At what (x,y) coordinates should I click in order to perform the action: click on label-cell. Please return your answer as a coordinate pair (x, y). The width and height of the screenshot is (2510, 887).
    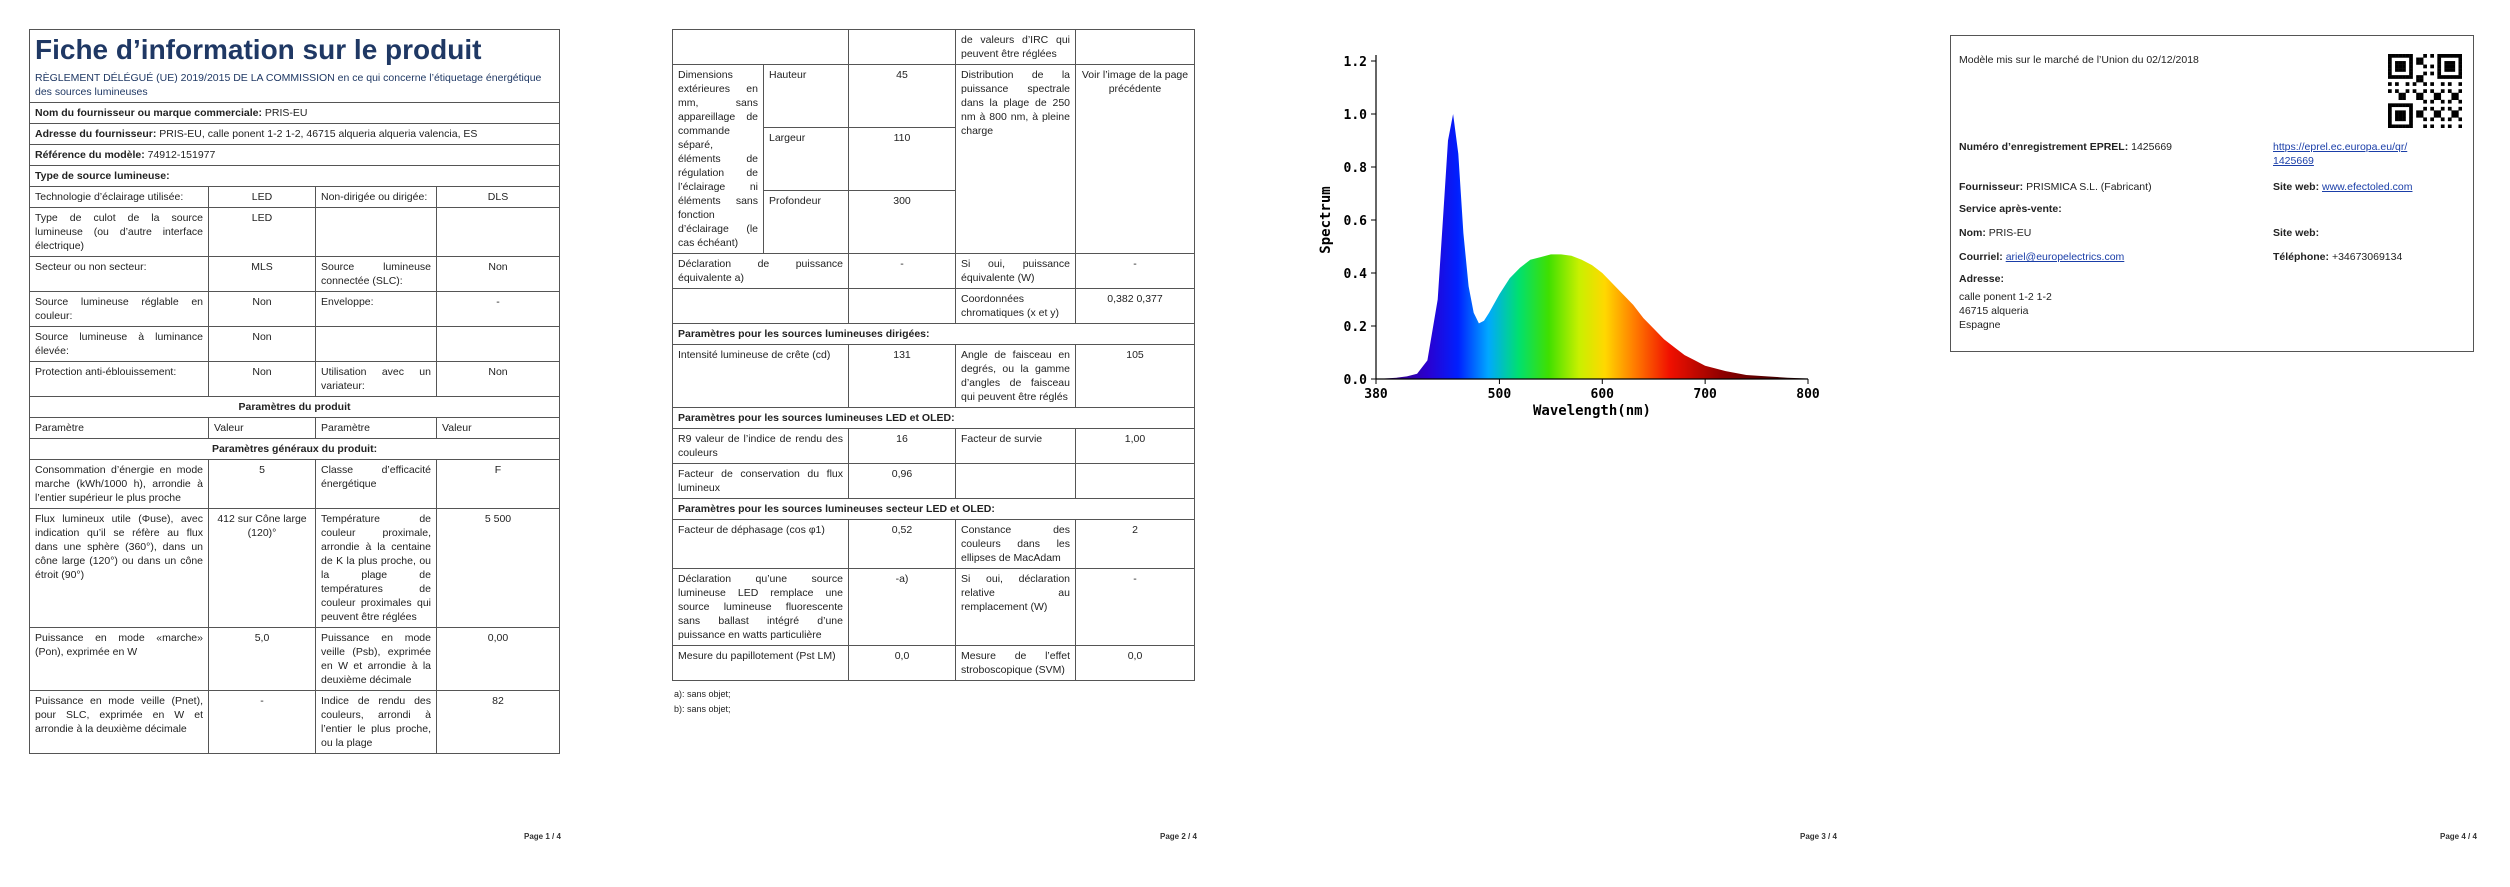
    Looking at the image, I should click on (376, 344).